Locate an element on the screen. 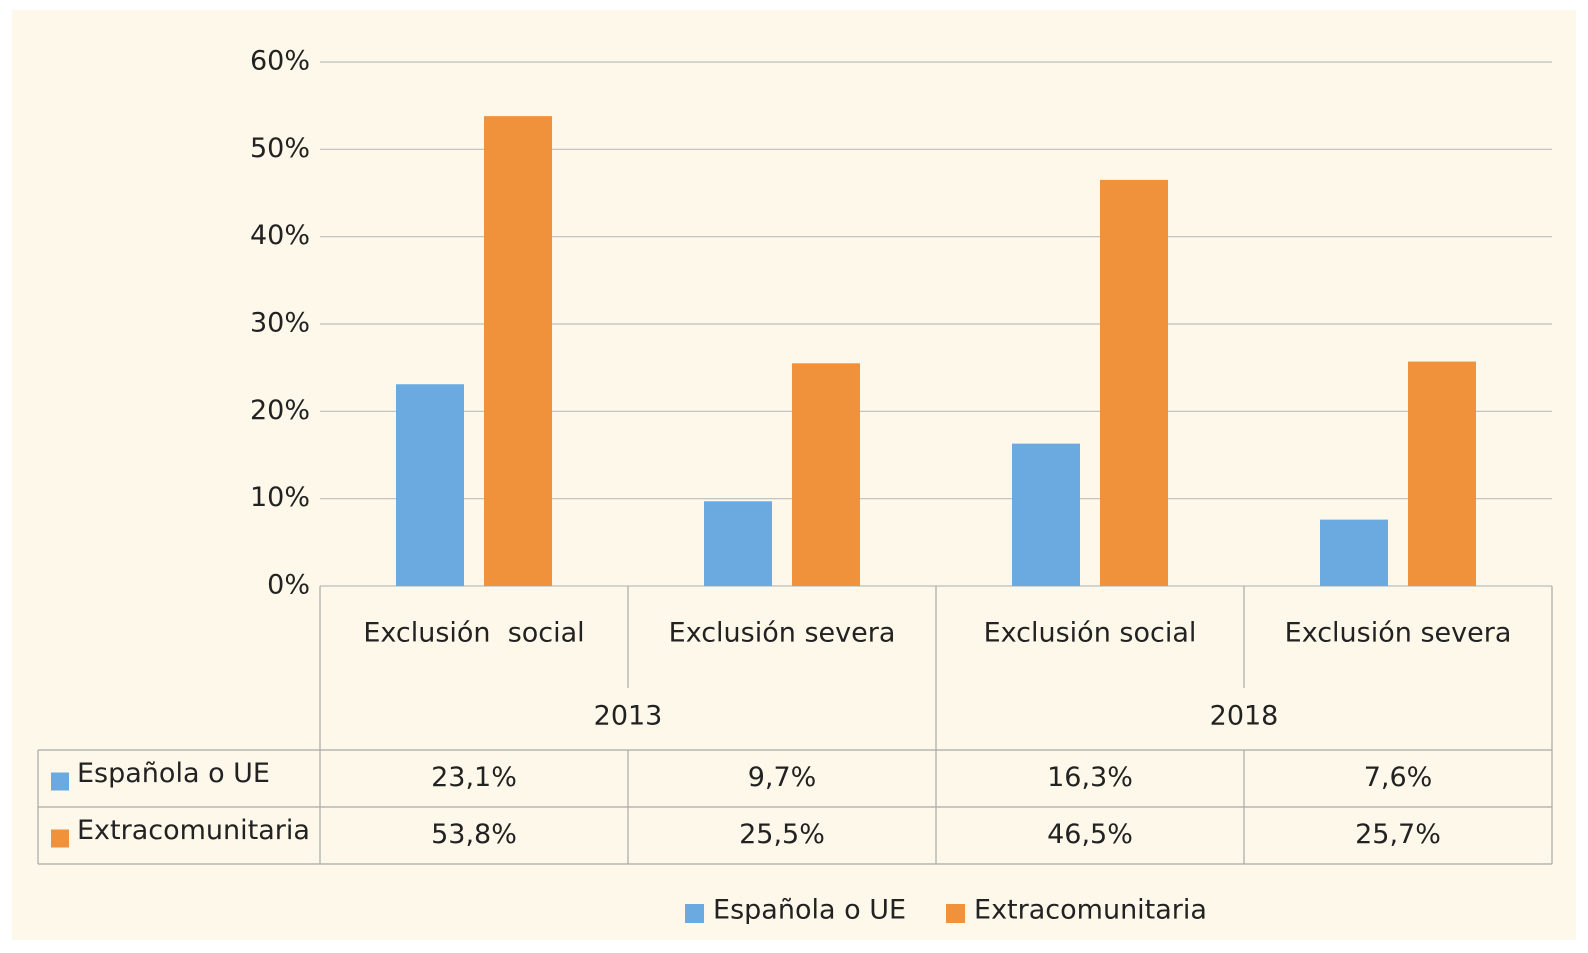 The width and height of the screenshot is (1588, 953). y-tick-label: 60% is located at coordinates (280, 61).